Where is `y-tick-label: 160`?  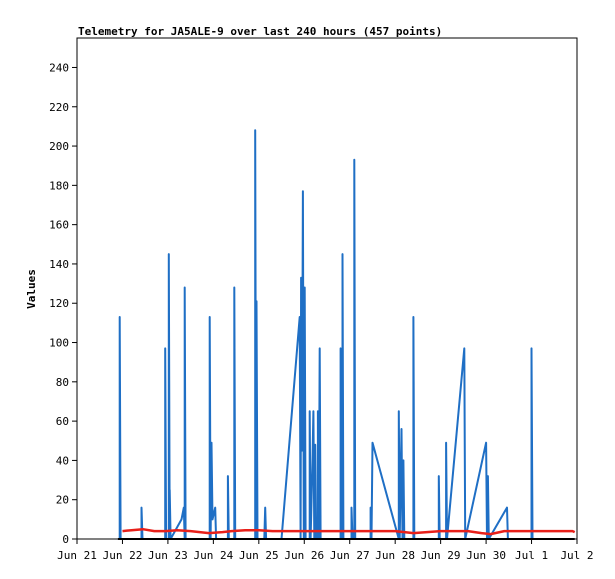
y-tick-label: 160 is located at coordinates (59, 225).